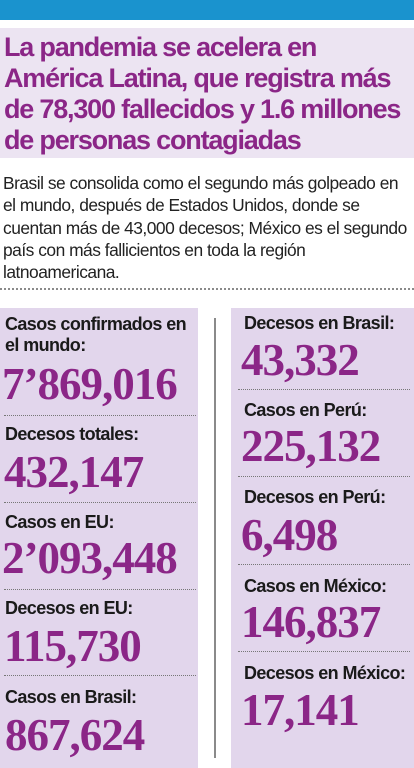  What do you see at coordinates (300, 710) in the screenshot?
I see `stat-value-mexico-deaths: 17,141` at bounding box center [300, 710].